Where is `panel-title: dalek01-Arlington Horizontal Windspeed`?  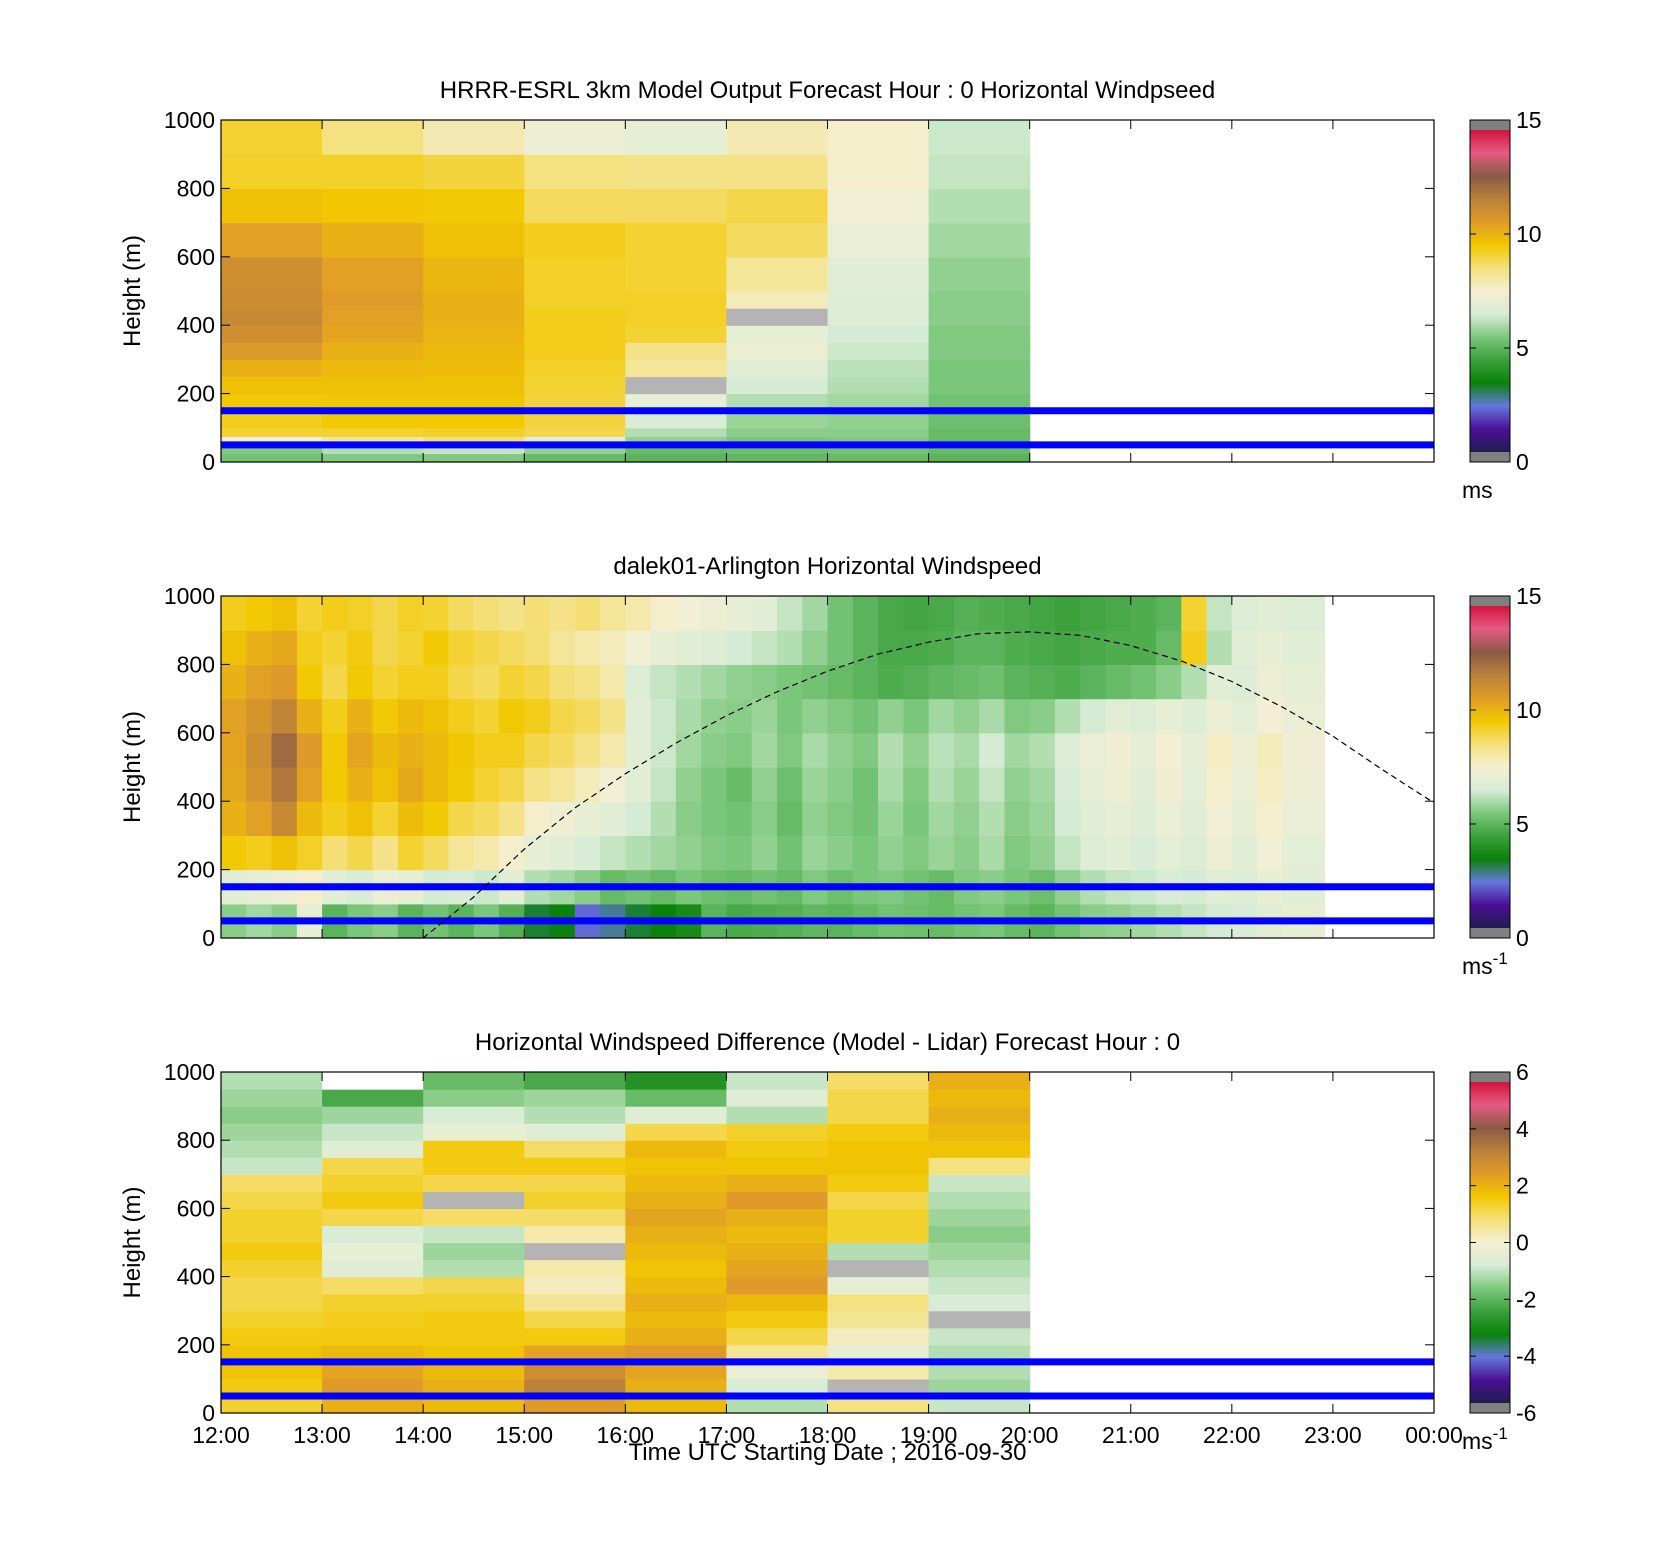 panel-title: dalek01-Arlington Horizontal Windspeed is located at coordinates (827, 566).